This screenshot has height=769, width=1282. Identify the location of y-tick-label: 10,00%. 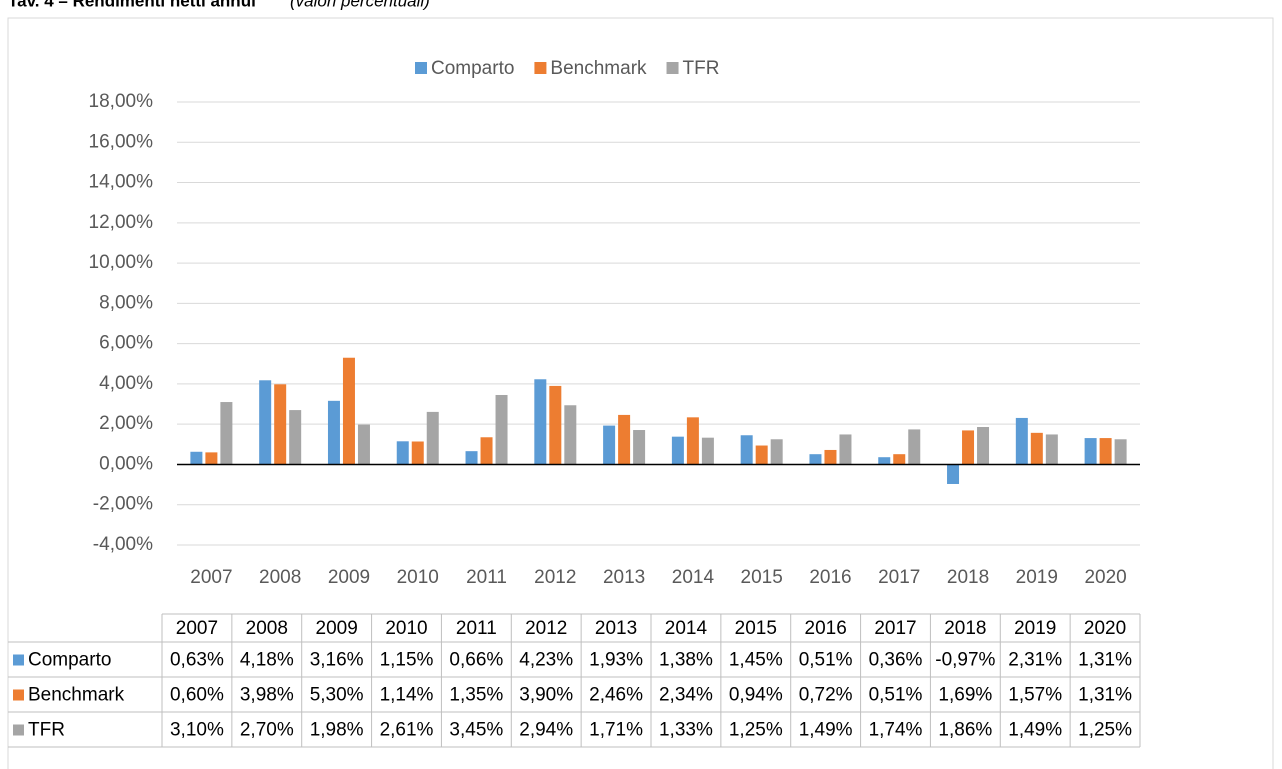
(121, 262).